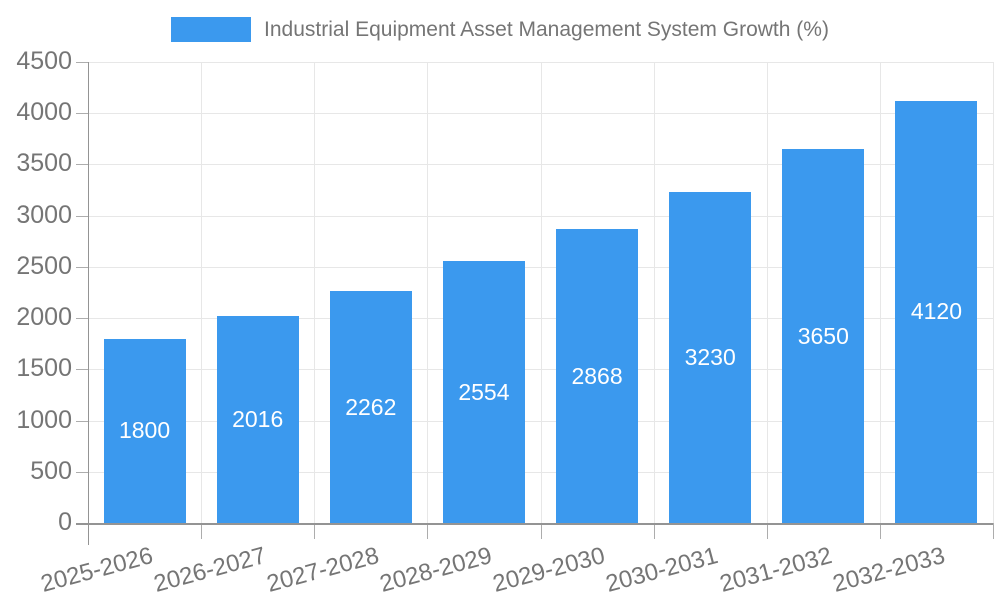  I want to click on y-axis-label: 500, so click(51, 470).